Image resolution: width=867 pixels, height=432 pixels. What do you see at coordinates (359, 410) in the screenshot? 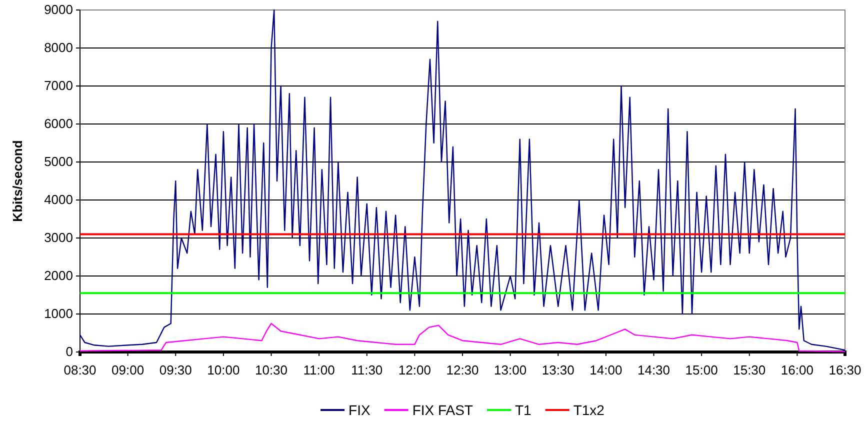
I see `legend-label: FIX` at bounding box center [359, 410].